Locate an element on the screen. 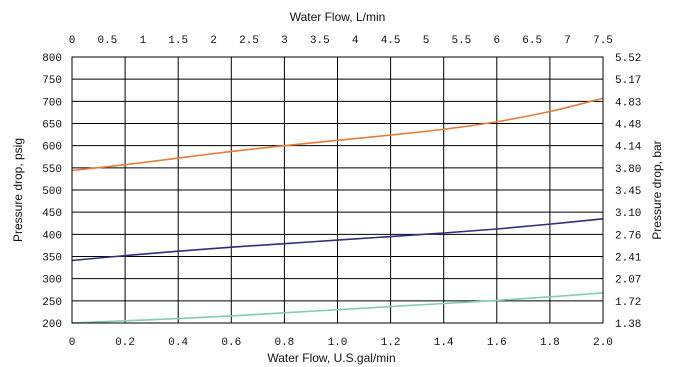 The image size is (675, 367). bottom-x-tick-label: 2.0 is located at coordinates (603, 343).